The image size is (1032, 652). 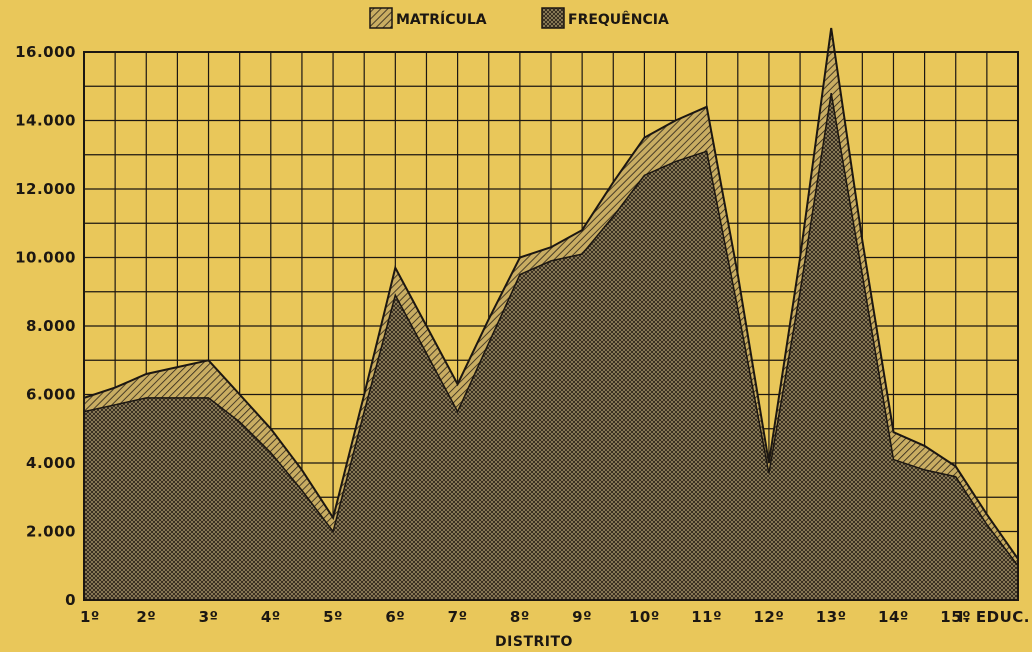 I want to click on x-tick-label: 1º, so click(x=90, y=617).